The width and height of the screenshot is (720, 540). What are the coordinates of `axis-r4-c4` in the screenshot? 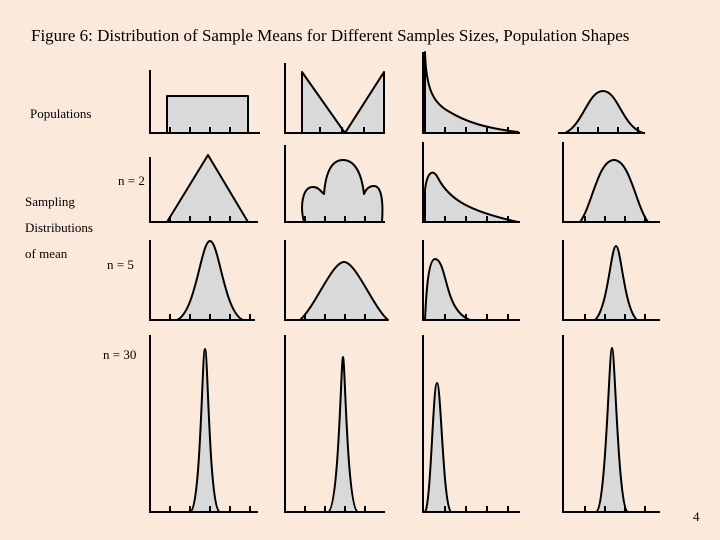 It's located at (611, 424).